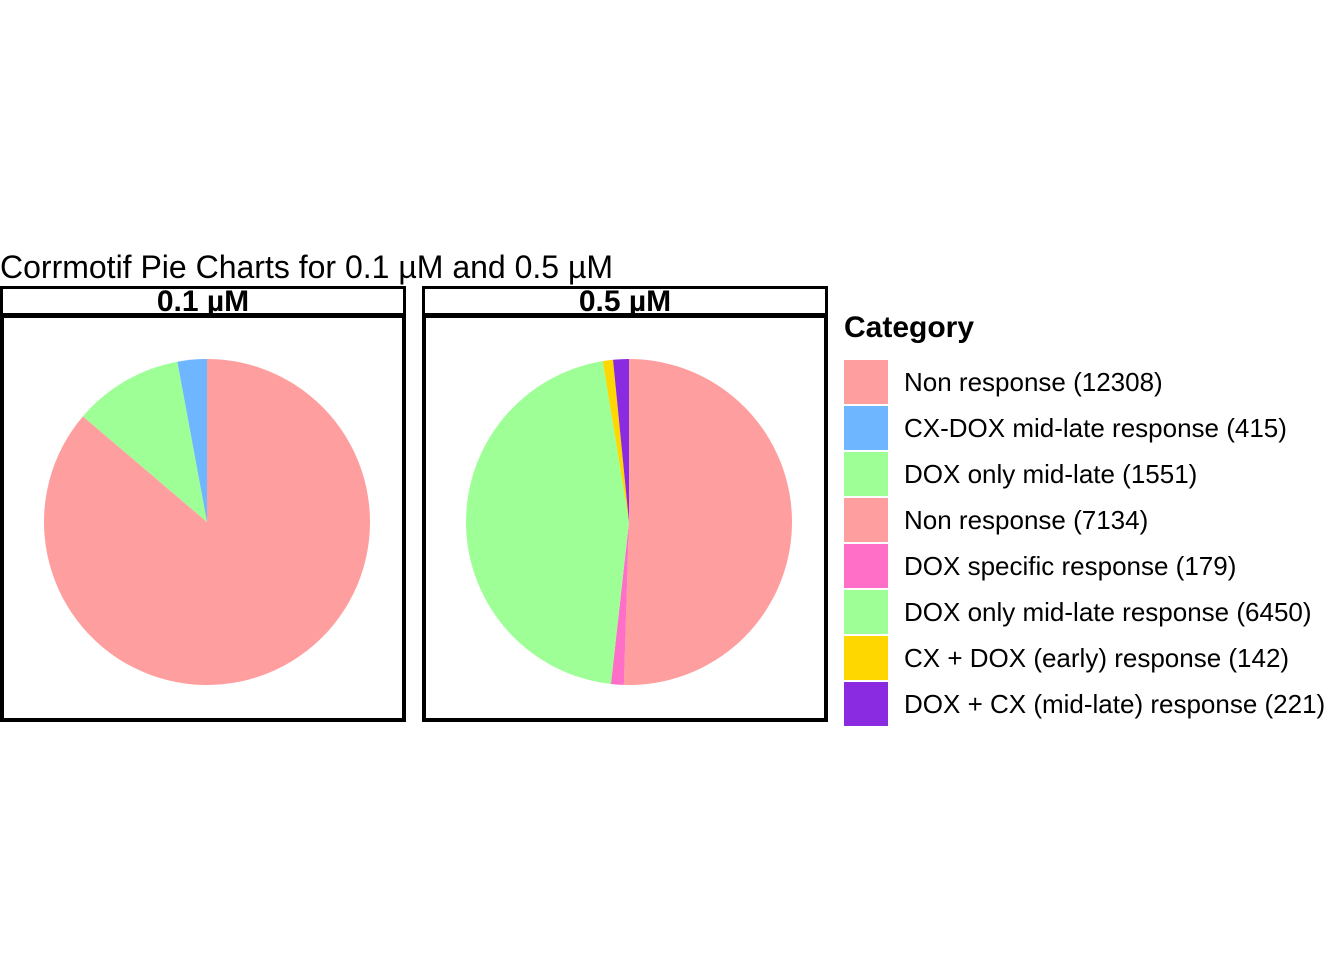 The width and height of the screenshot is (1344, 960). Describe the element at coordinates (1051, 474) in the screenshot. I see `legend-label: DOX only mid-late (1551)` at that location.